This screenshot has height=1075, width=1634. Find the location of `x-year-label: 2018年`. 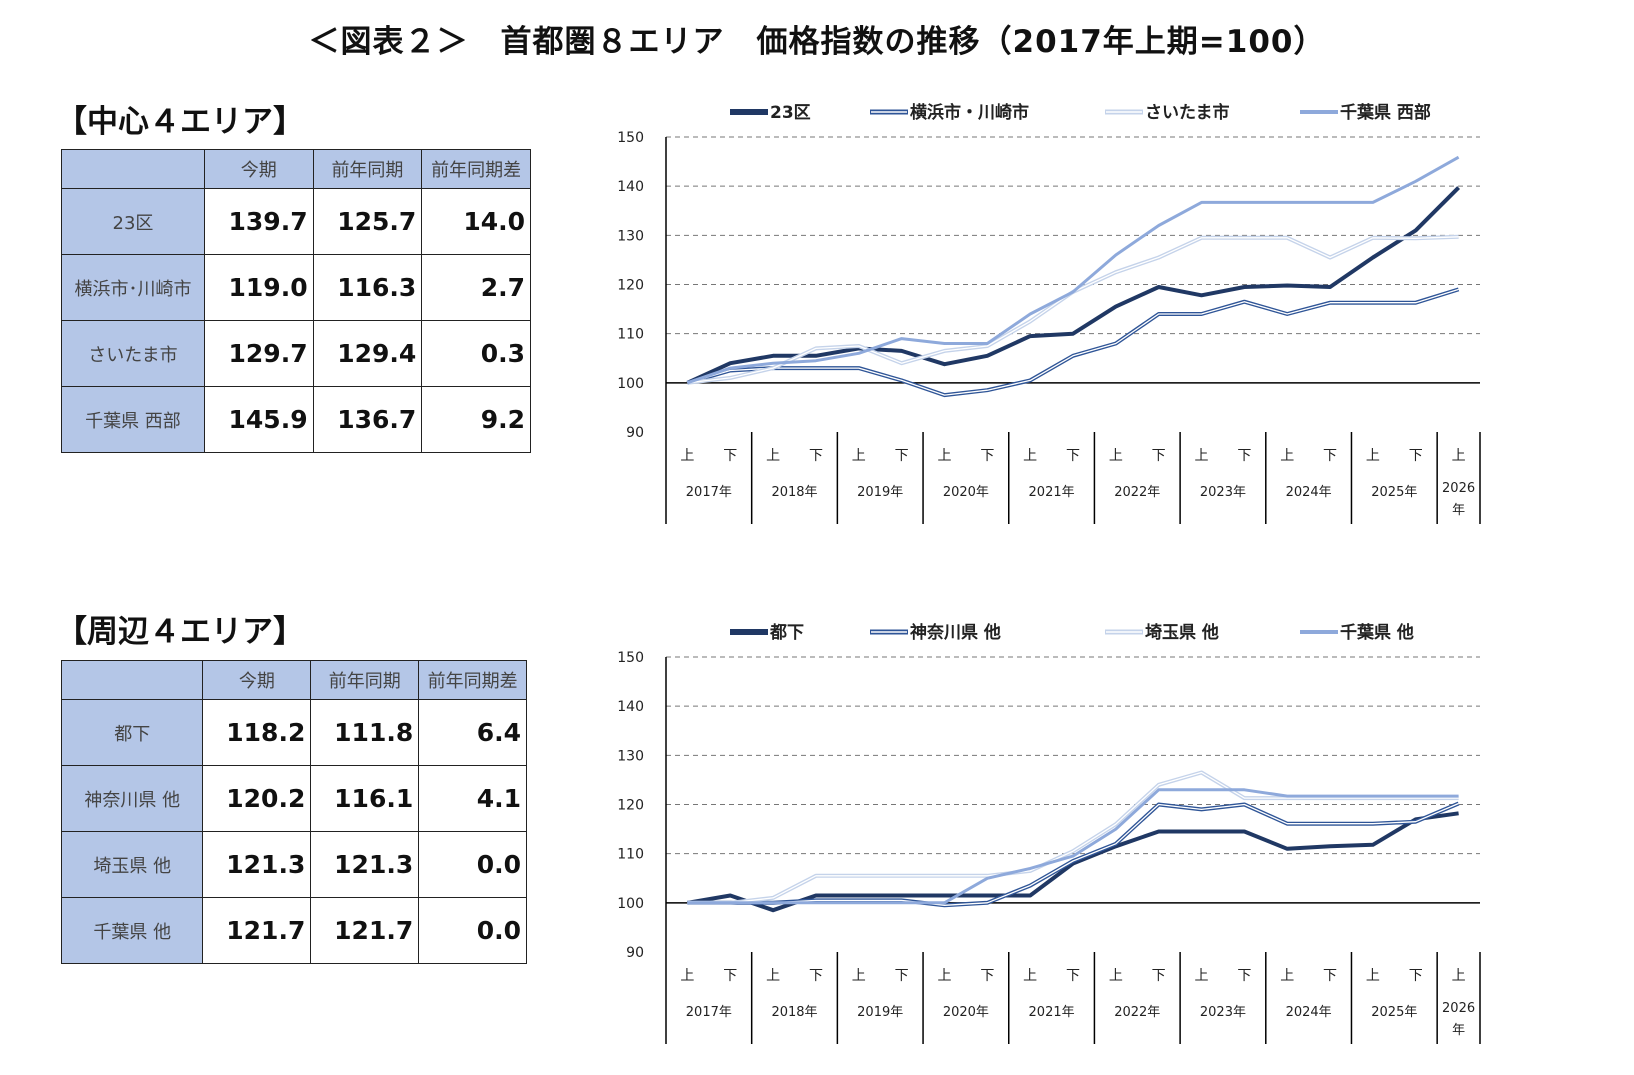

x-year-label: 2018年 is located at coordinates (794, 1012).